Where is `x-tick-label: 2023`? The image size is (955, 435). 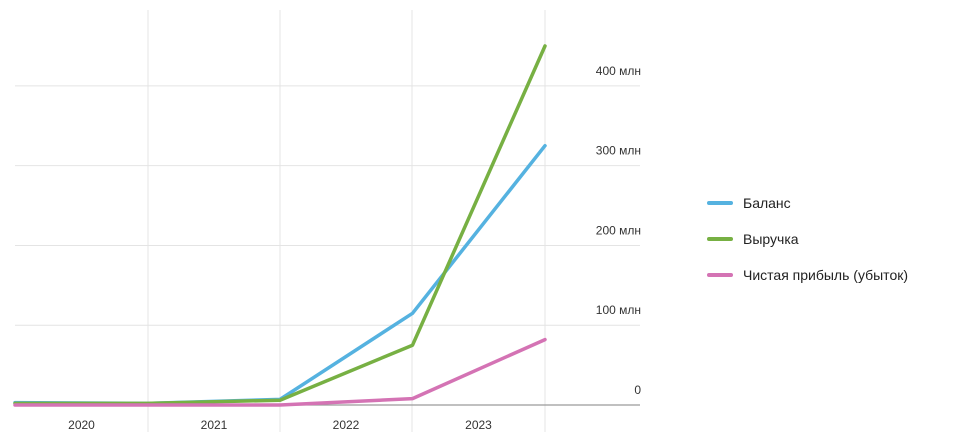 x-tick-label: 2023 is located at coordinates (478, 425).